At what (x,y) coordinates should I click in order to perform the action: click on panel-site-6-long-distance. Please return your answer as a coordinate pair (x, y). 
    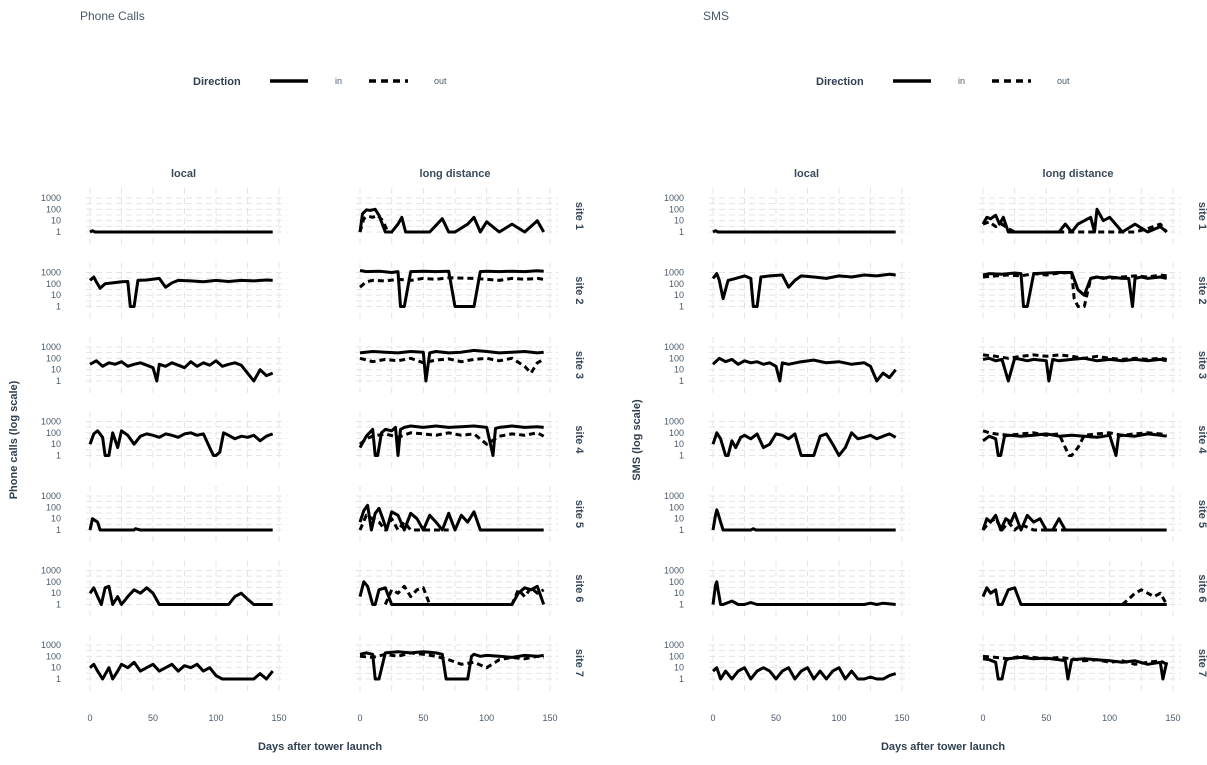
    Looking at the image, I should click on (457, 589).